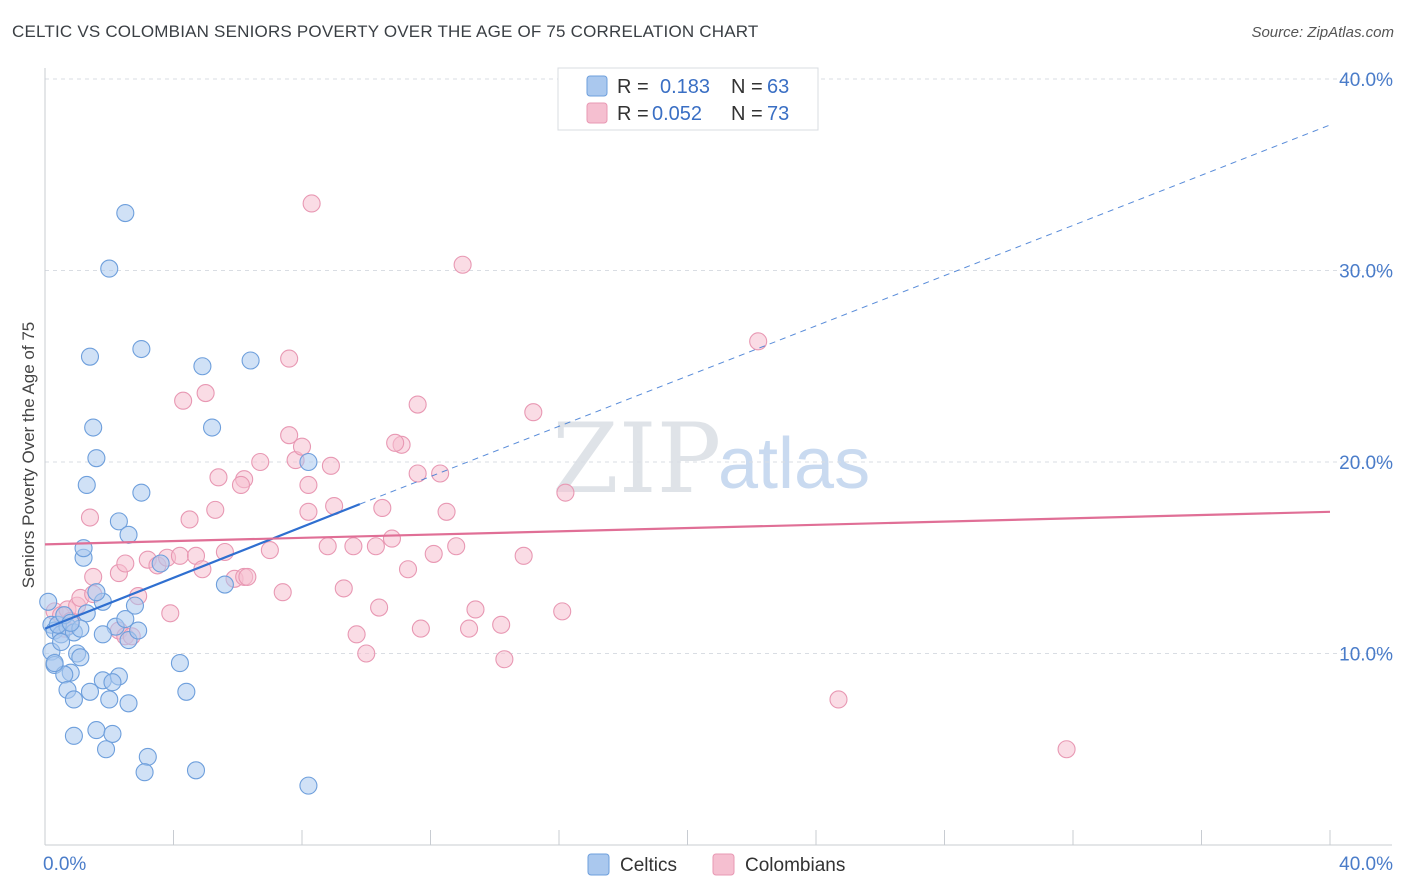 Image resolution: width=1406 pixels, height=892 pixels. I want to click on legend-celtics-r-value: 0.183, so click(685, 87).